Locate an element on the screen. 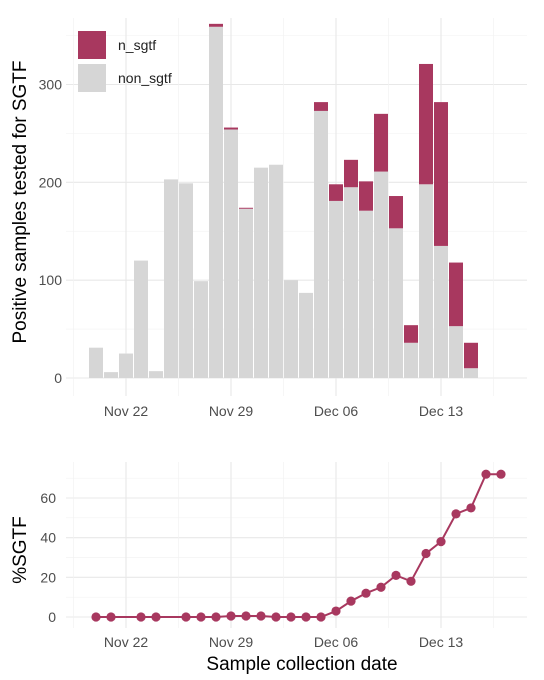 This screenshot has height=680, width=544. bar-y-ticks: 0 100 200 300 is located at coordinates (51, 232).